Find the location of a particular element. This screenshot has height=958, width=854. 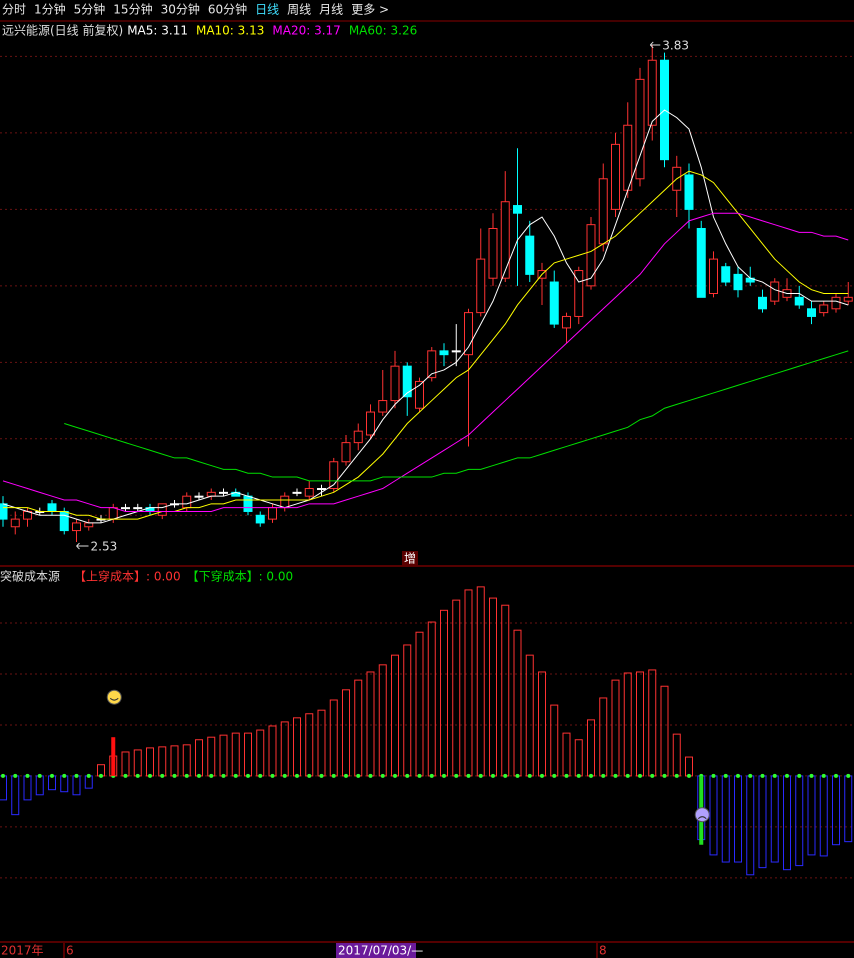

low-label: 2.53 is located at coordinates (104, 547).